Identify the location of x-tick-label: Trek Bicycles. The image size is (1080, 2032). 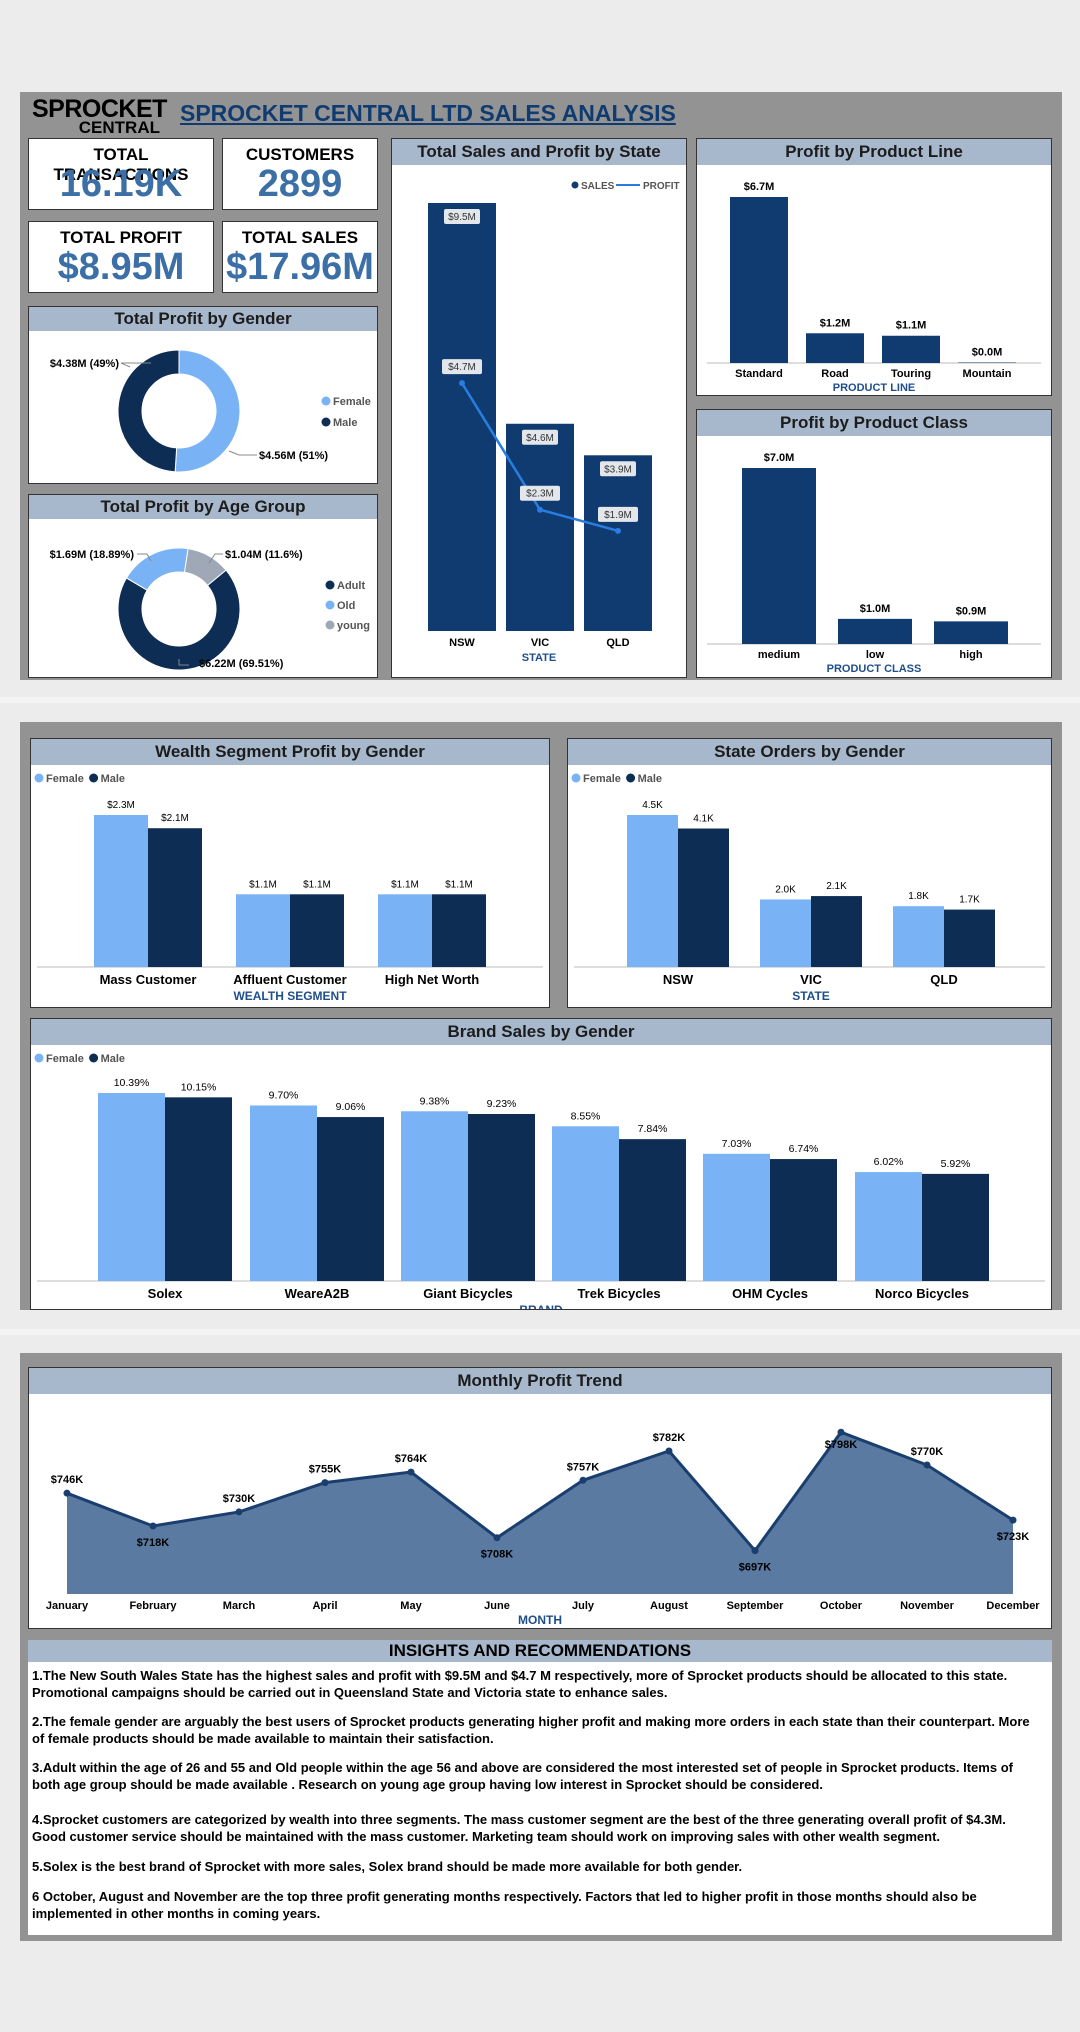
(618, 1293).